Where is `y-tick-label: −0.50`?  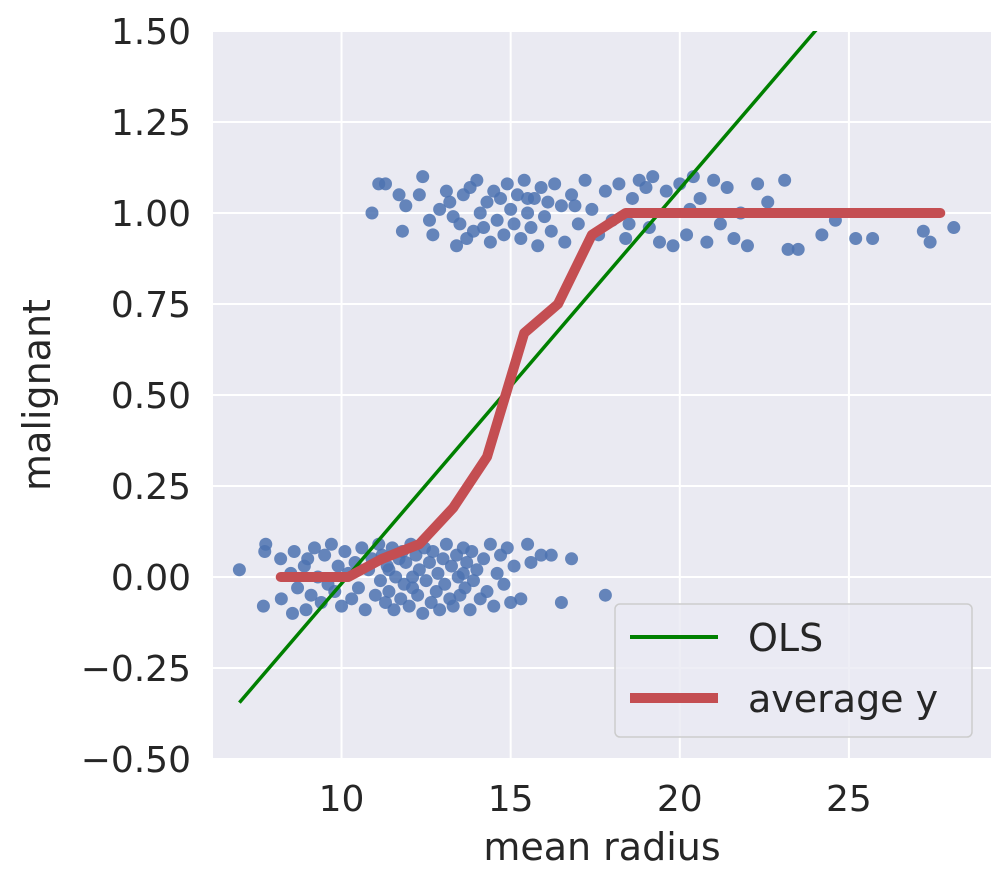
y-tick-label: −0.50 is located at coordinates (136, 760).